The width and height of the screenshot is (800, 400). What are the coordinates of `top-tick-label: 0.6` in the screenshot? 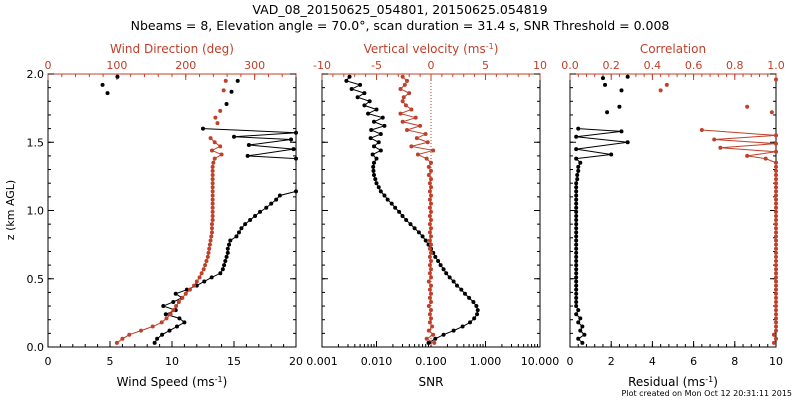 It's located at (694, 65).